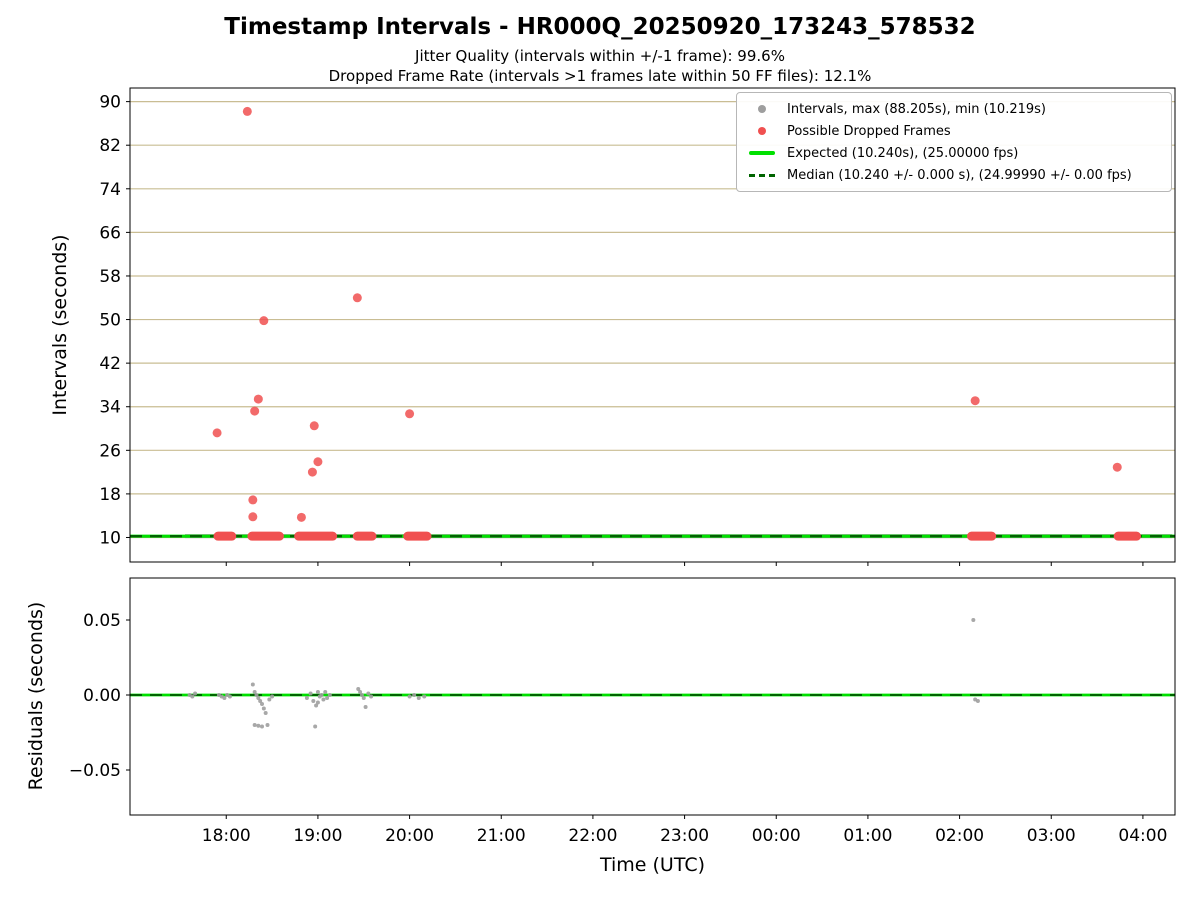  What do you see at coordinates (869, 131) in the screenshot?
I see `legend-label-dropped-frames: Possible Dropped Frames` at bounding box center [869, 131].